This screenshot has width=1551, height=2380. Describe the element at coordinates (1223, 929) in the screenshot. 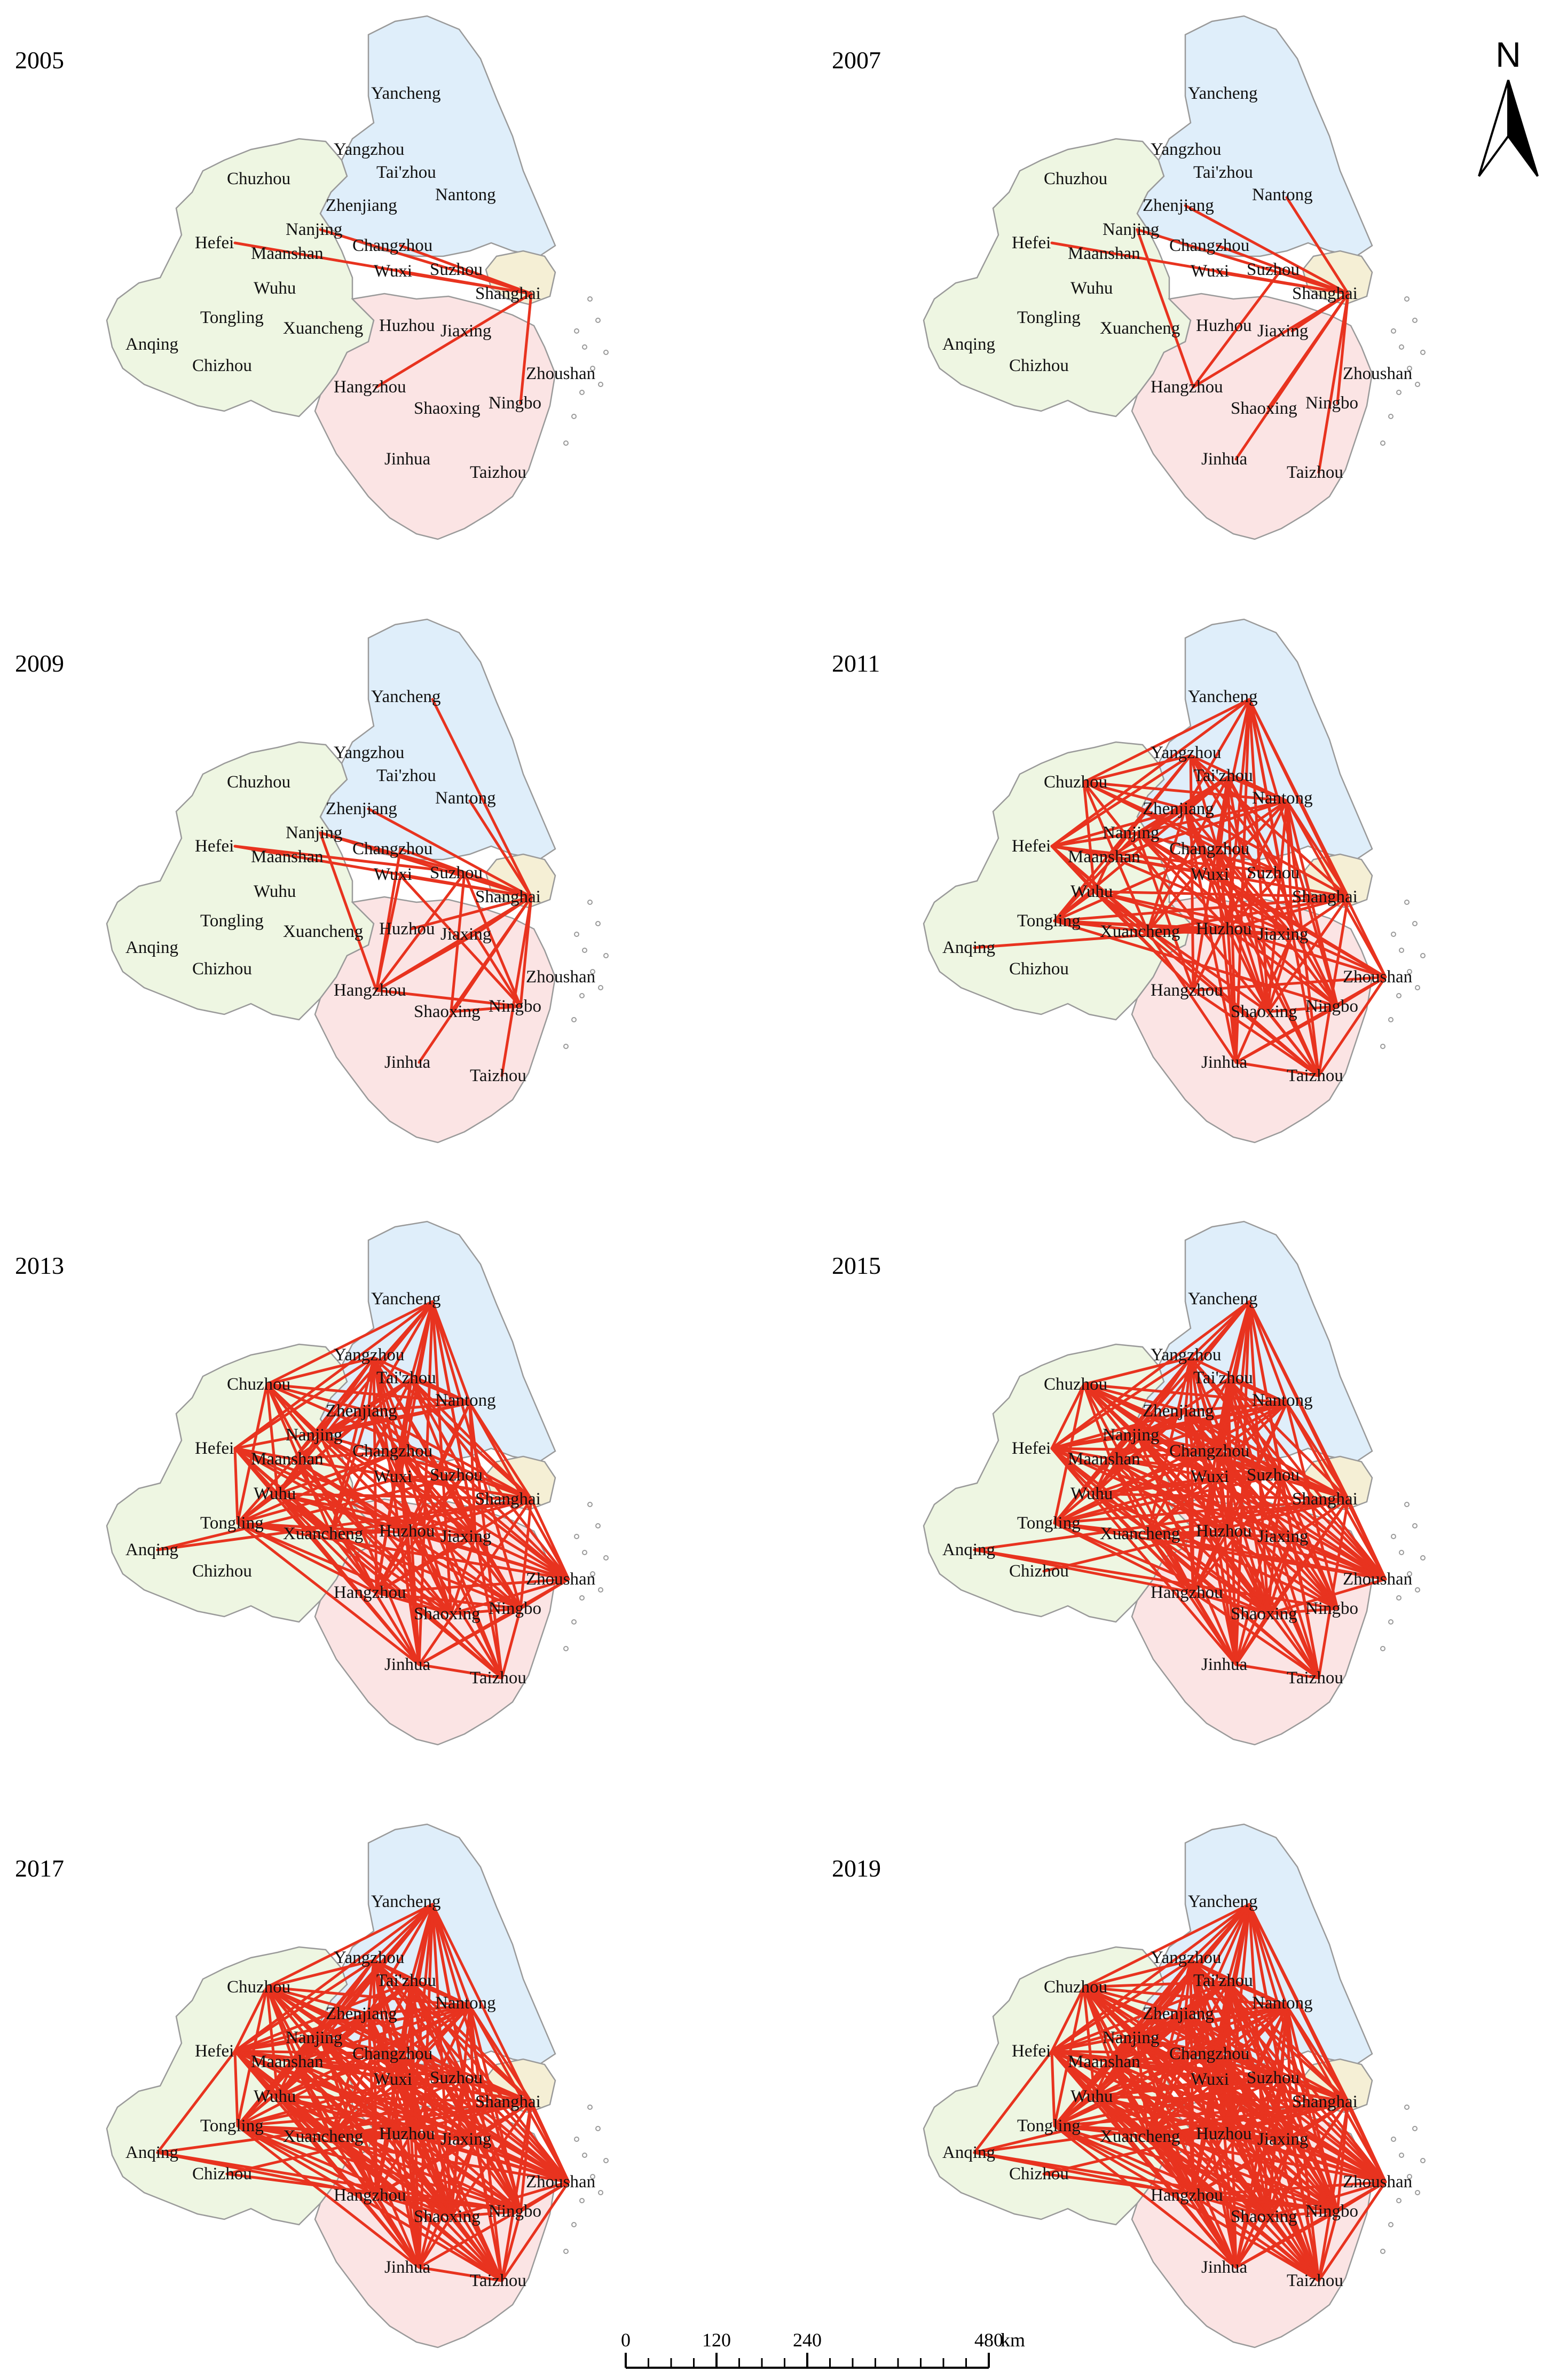

I see `city-label: Huzhou` at that location.